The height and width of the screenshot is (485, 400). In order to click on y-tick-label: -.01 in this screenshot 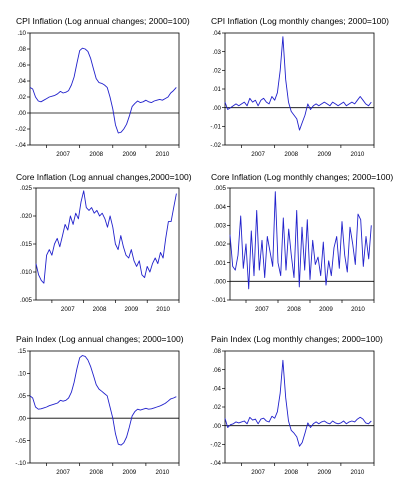, I will do `click(215, 127)`.